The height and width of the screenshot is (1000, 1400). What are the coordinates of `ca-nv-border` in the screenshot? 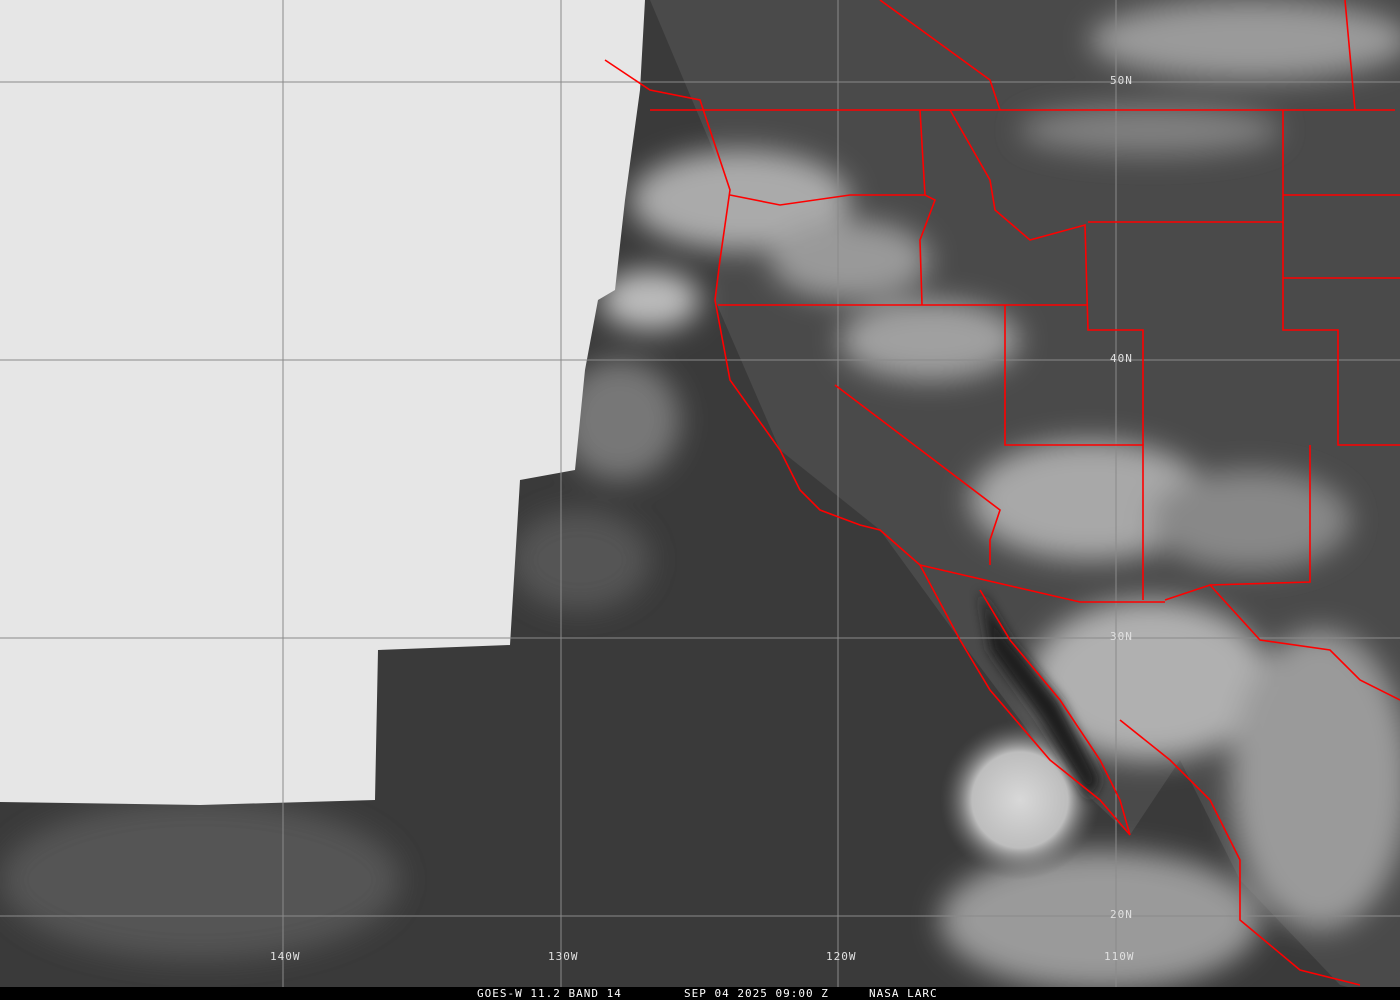 It's located at (917, 474).